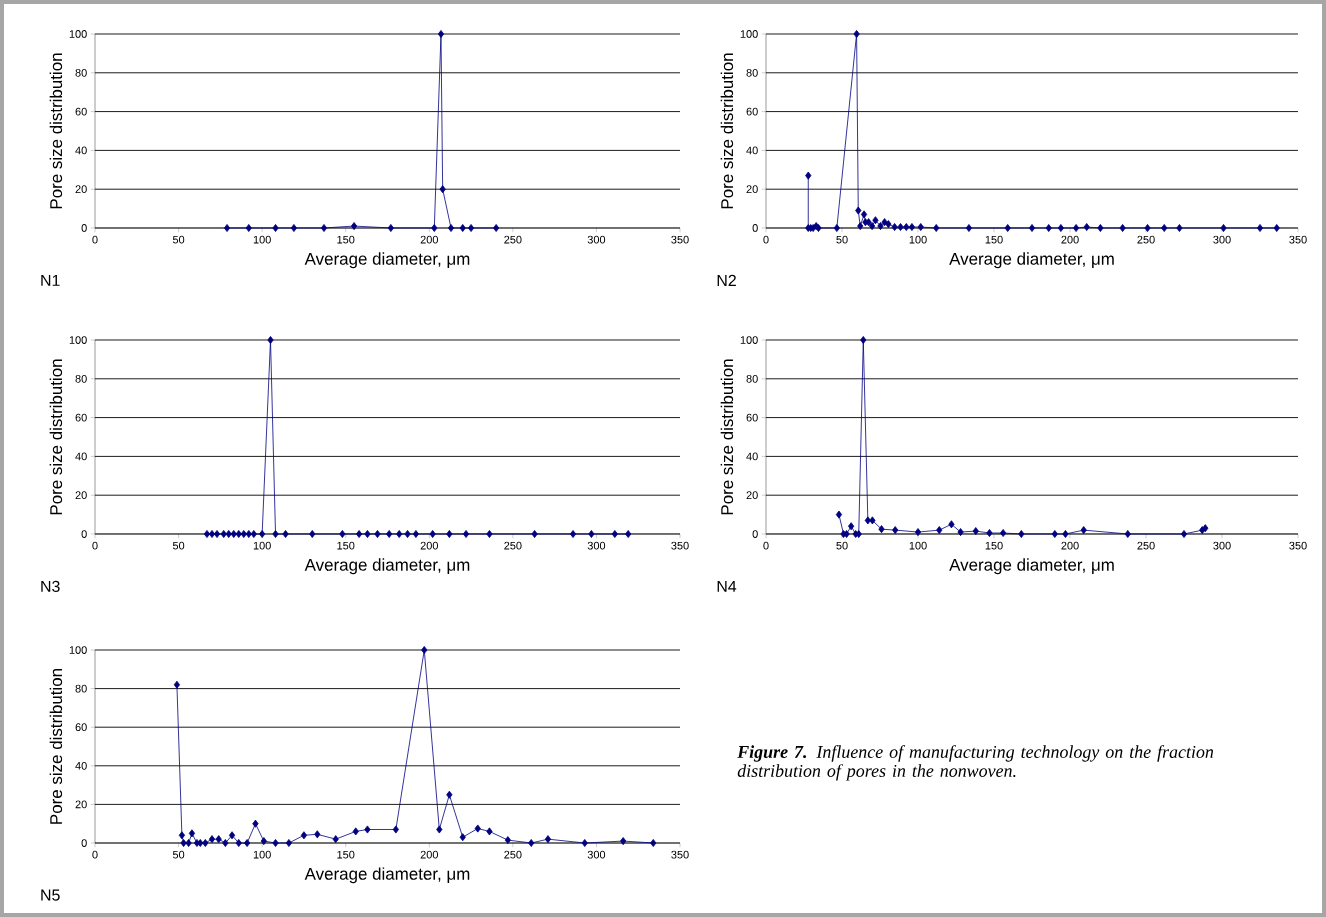  I want to click on text: N5, so click(50, 895).